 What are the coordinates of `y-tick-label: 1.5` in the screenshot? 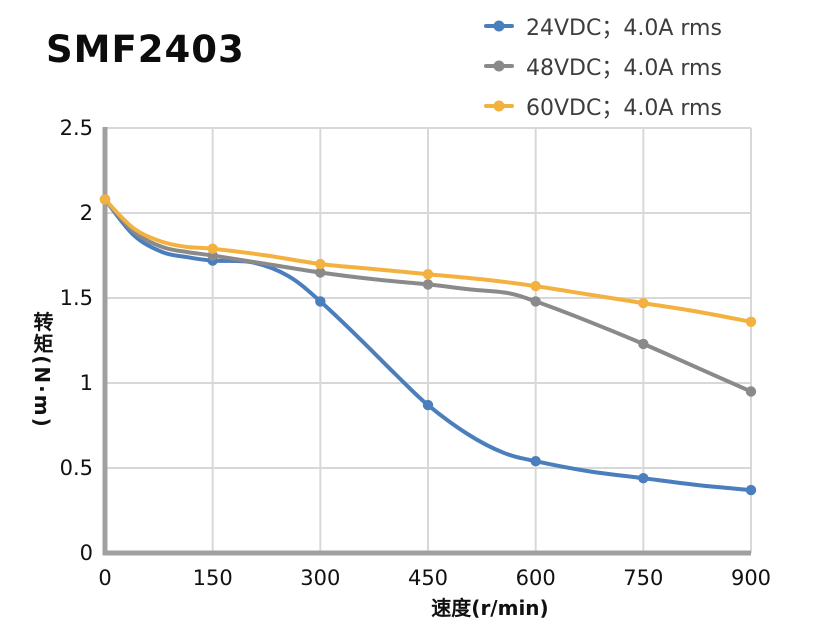 It's located at (76, 298).